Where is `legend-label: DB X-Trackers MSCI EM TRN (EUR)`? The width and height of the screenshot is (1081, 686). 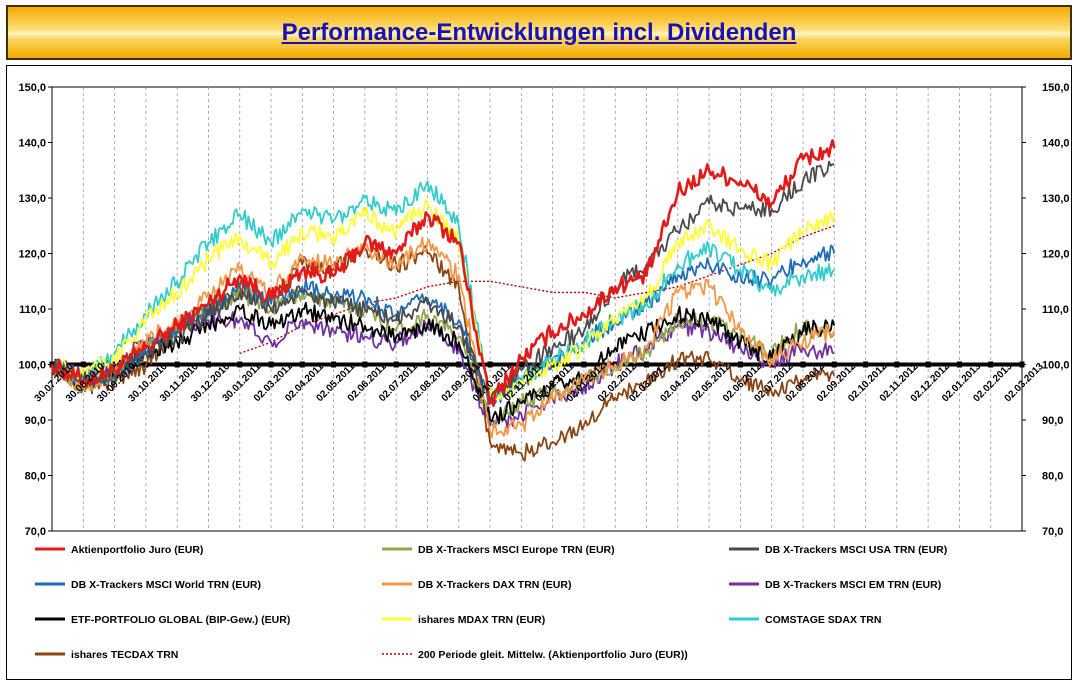
legend-label: DB X-Trackers MSCI EM TRN (EUR) is located at coordinates (853, 585).